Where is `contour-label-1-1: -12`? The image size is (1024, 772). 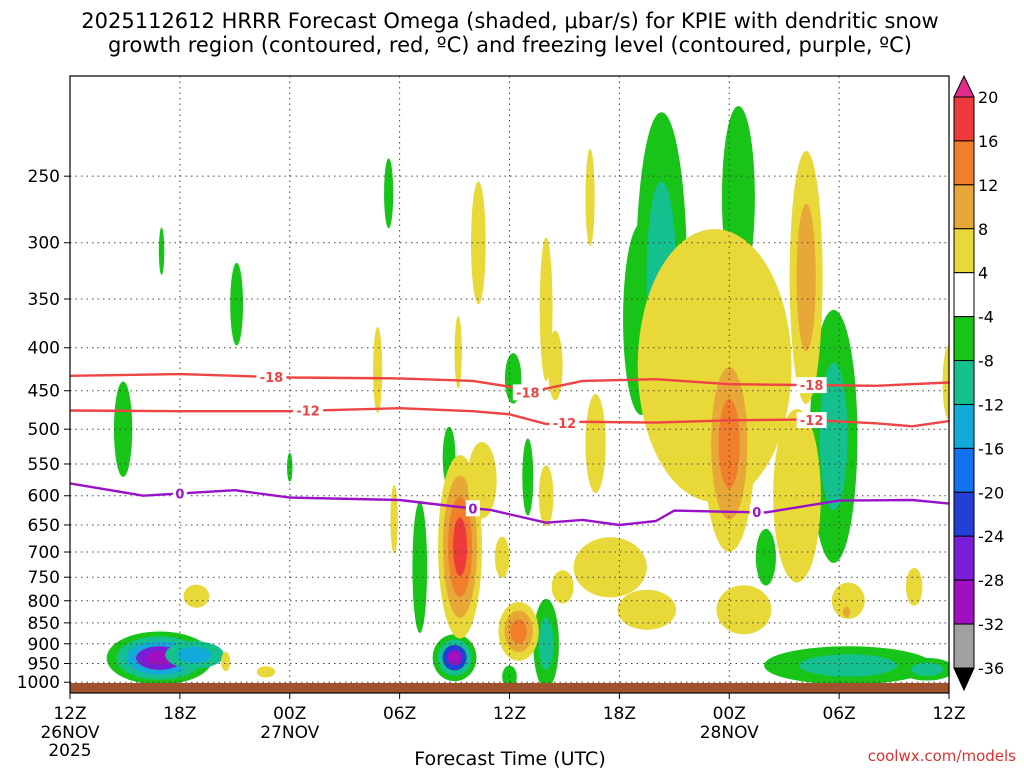 contour-label-1-1: -12 is located at coordinates (565, 424).